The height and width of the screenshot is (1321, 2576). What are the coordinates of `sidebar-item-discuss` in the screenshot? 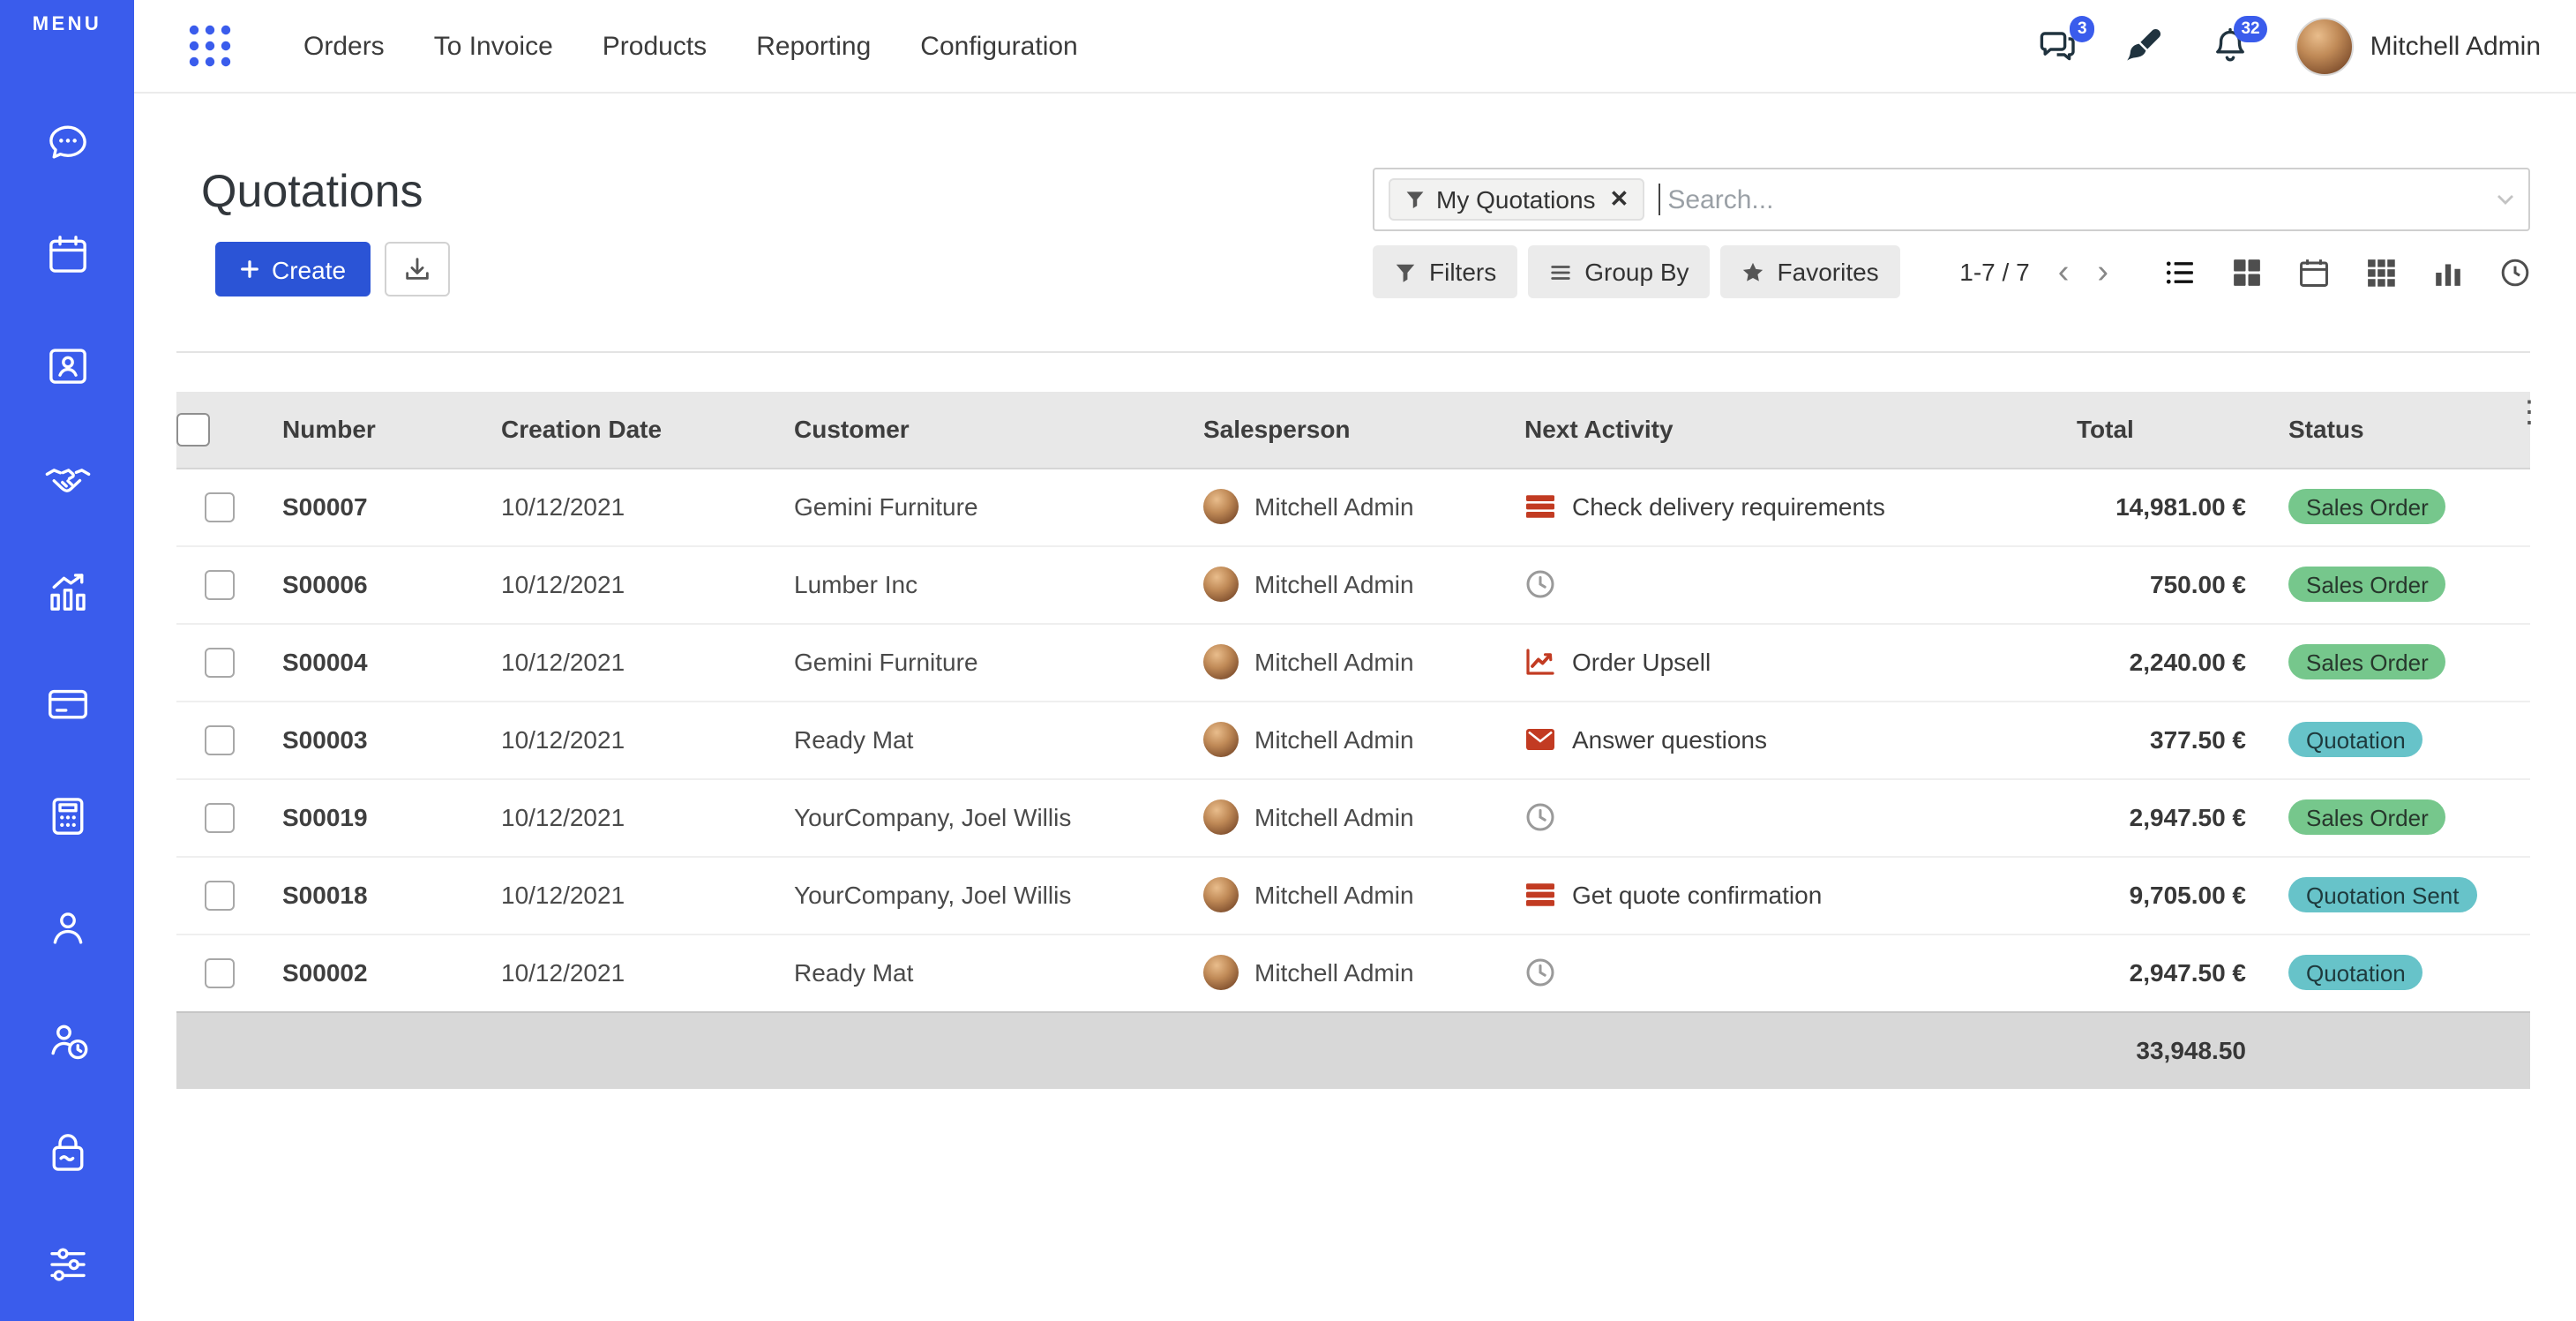 It's located at (67, 143).